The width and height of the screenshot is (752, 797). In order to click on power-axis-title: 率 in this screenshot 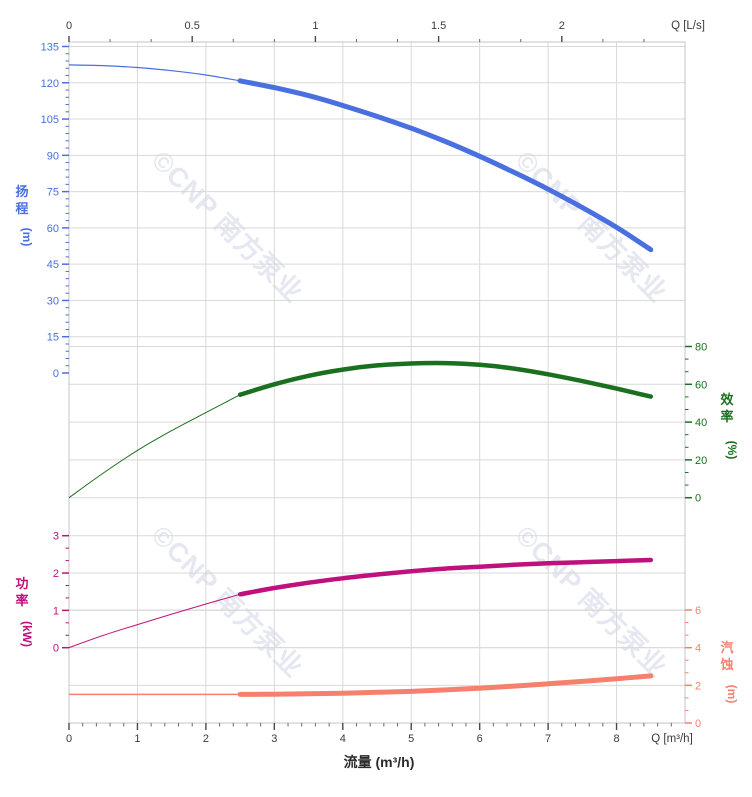, I will do `click(21, 600)`.